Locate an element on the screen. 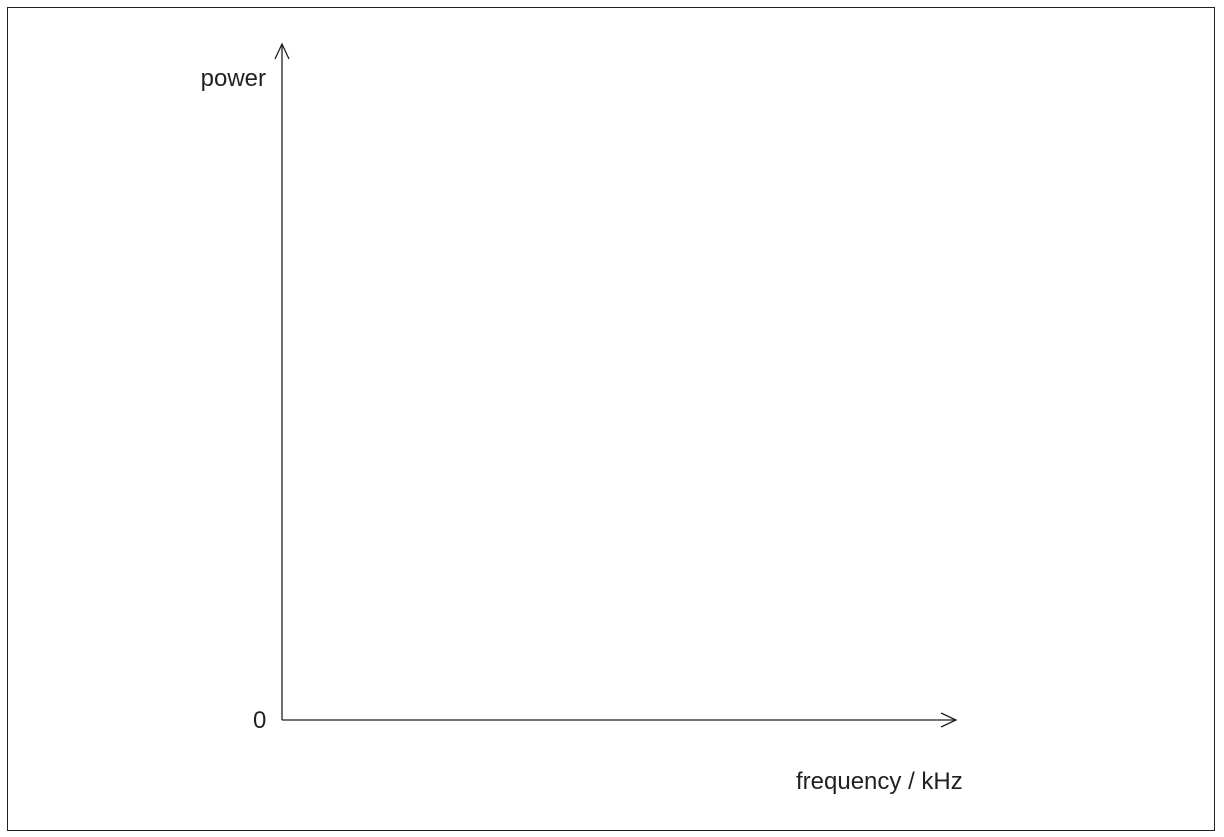 This screenshot has height=837, width=1224. x-axis-arrowhead is located at coordinates (949, 720).